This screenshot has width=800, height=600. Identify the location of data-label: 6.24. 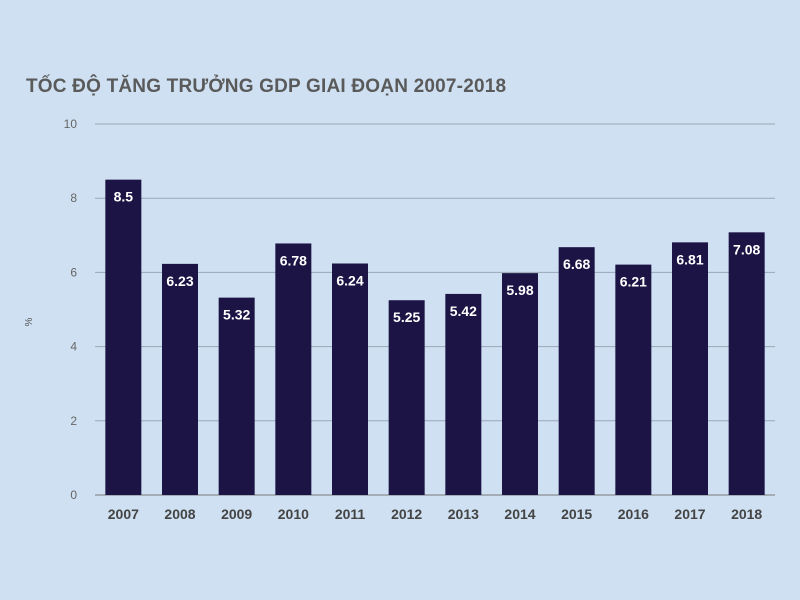
(349, 280).